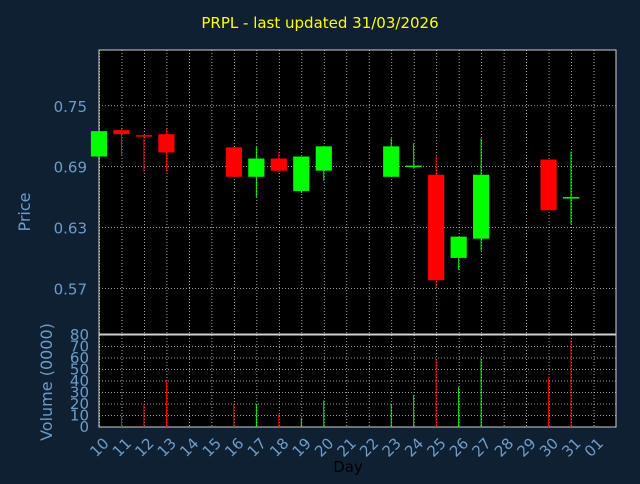  What do you see at coordinates (46, 382) in the screenshot?
I see `volume-axis-label: Volume (0000)` at bounding box center [46, 382].